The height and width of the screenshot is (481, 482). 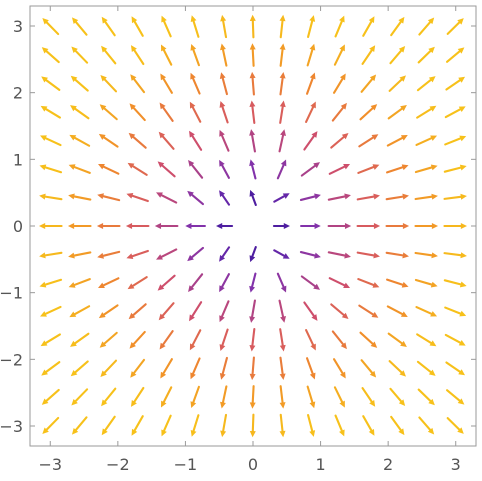 What do you see at coordinates (50, 464) in the screenshot?
I see `x-tick-label: −3` at bounding box center [50, 464].